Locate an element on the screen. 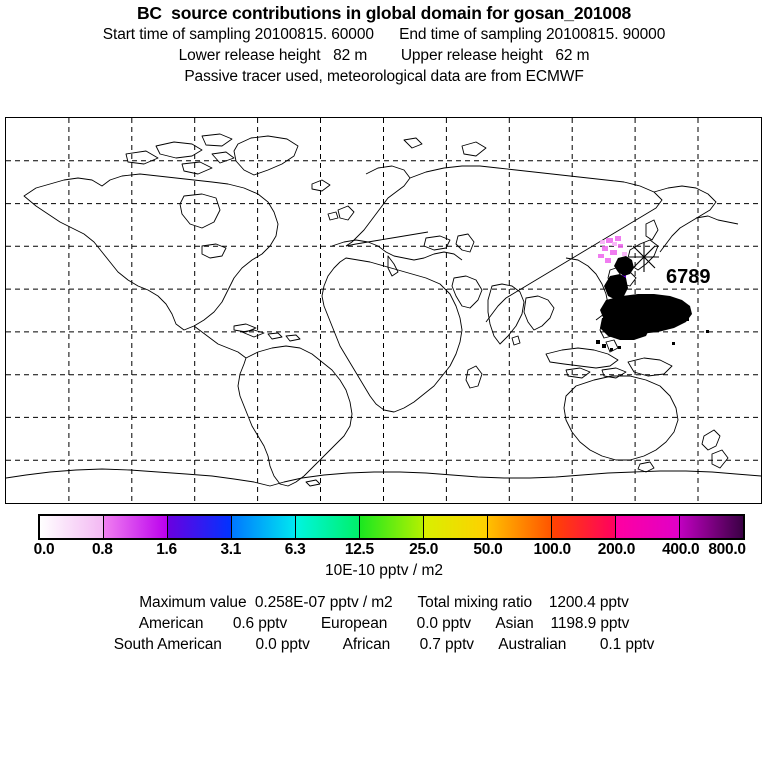 Image resolution: width=768 pixels, height=768 pixels. concentration-plume is located at coordinates (652, 293).